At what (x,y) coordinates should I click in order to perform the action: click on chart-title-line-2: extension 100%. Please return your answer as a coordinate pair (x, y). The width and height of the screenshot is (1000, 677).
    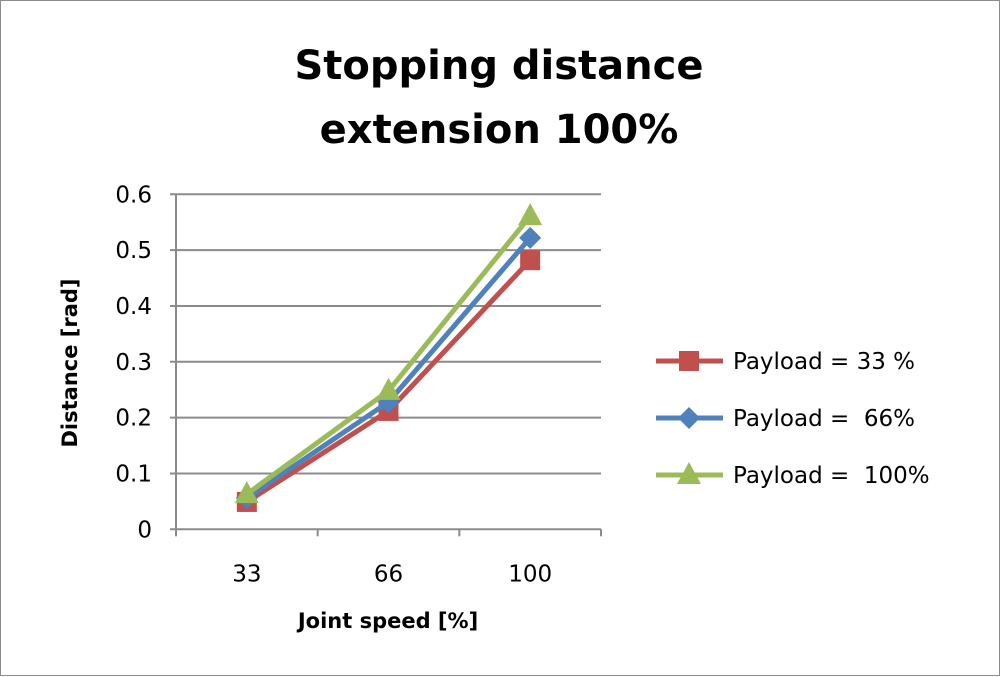
    Looking at the image, I should click on (499, 130).